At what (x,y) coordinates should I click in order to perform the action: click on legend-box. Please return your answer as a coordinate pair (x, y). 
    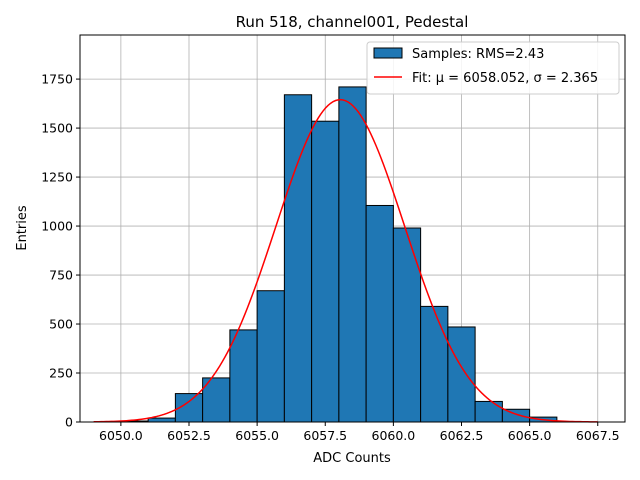
    Looking at the image, I should click on (493, 68).